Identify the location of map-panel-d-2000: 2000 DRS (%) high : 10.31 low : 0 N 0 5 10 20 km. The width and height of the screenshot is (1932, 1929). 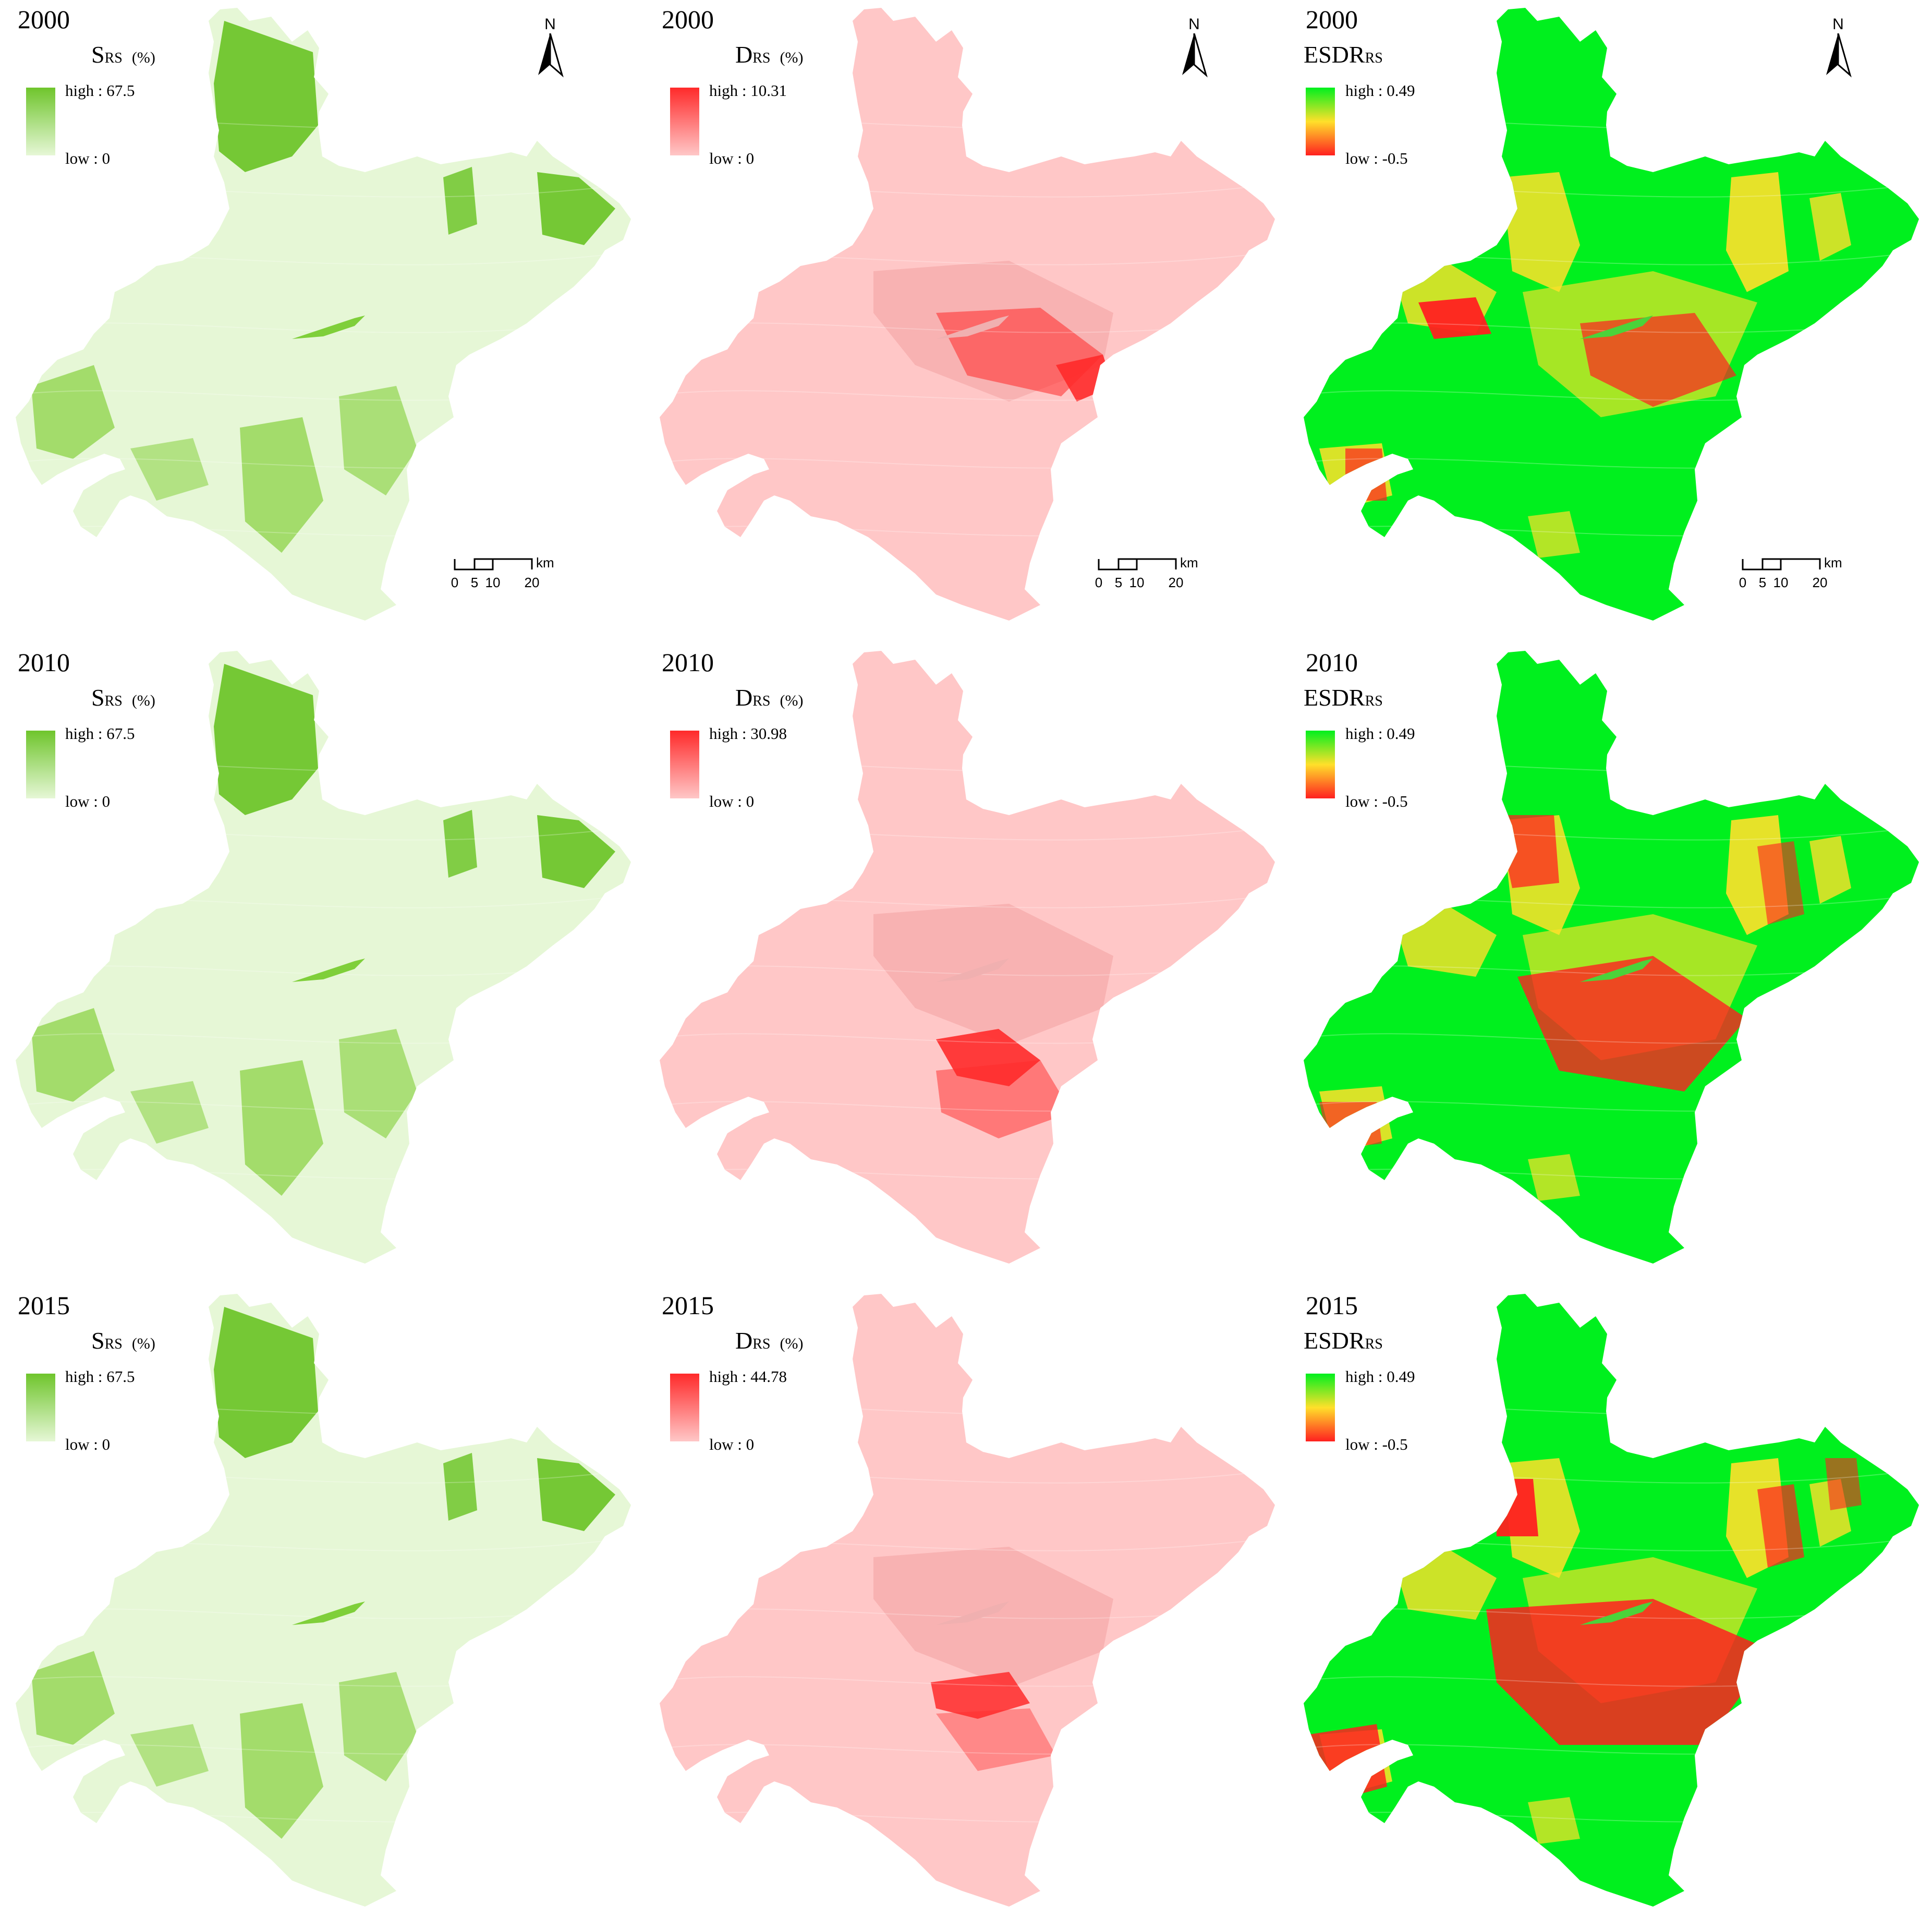
(966, 321).